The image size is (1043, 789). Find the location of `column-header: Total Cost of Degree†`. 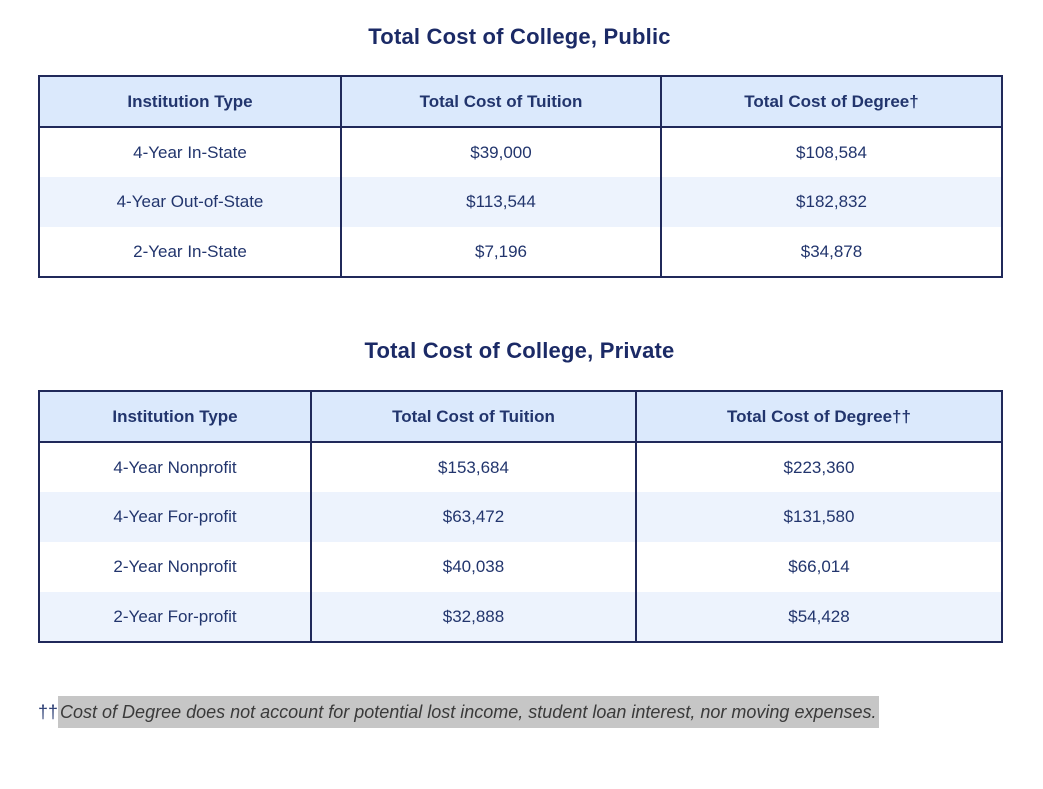

column-header: Total Cost of Degree† is located at coordinates (831, 102).